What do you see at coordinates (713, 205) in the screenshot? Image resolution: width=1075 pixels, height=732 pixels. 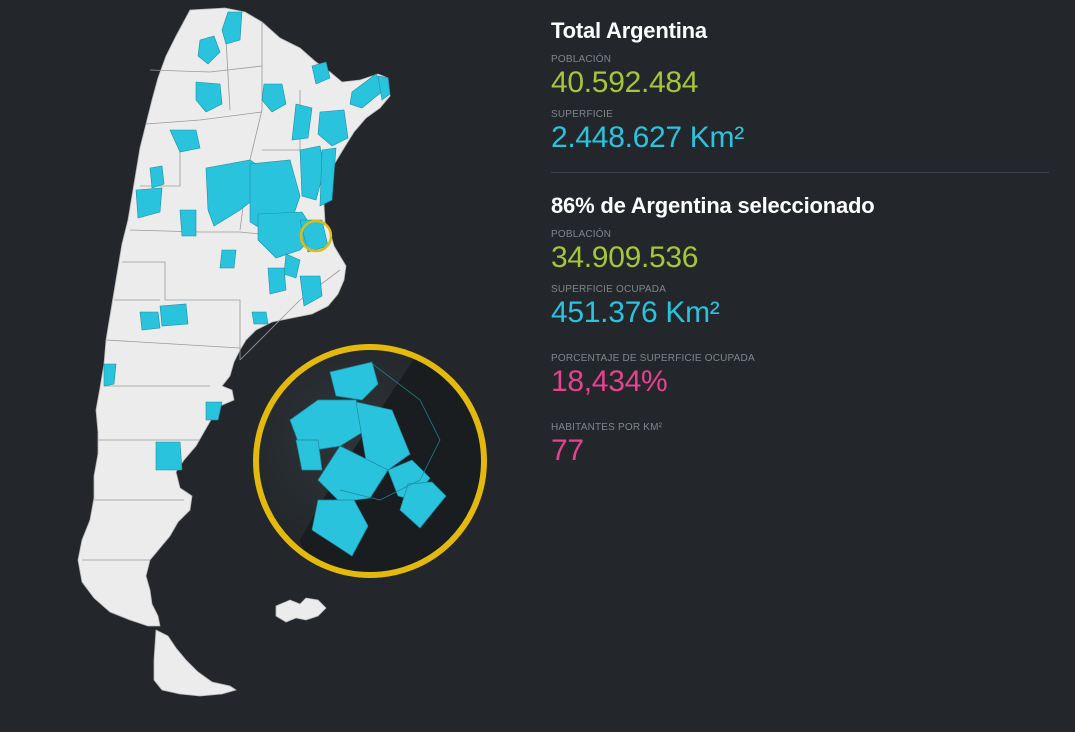 I see `selection-title: 86% de Argentina seleccionado` at bounding box center [713, 205].